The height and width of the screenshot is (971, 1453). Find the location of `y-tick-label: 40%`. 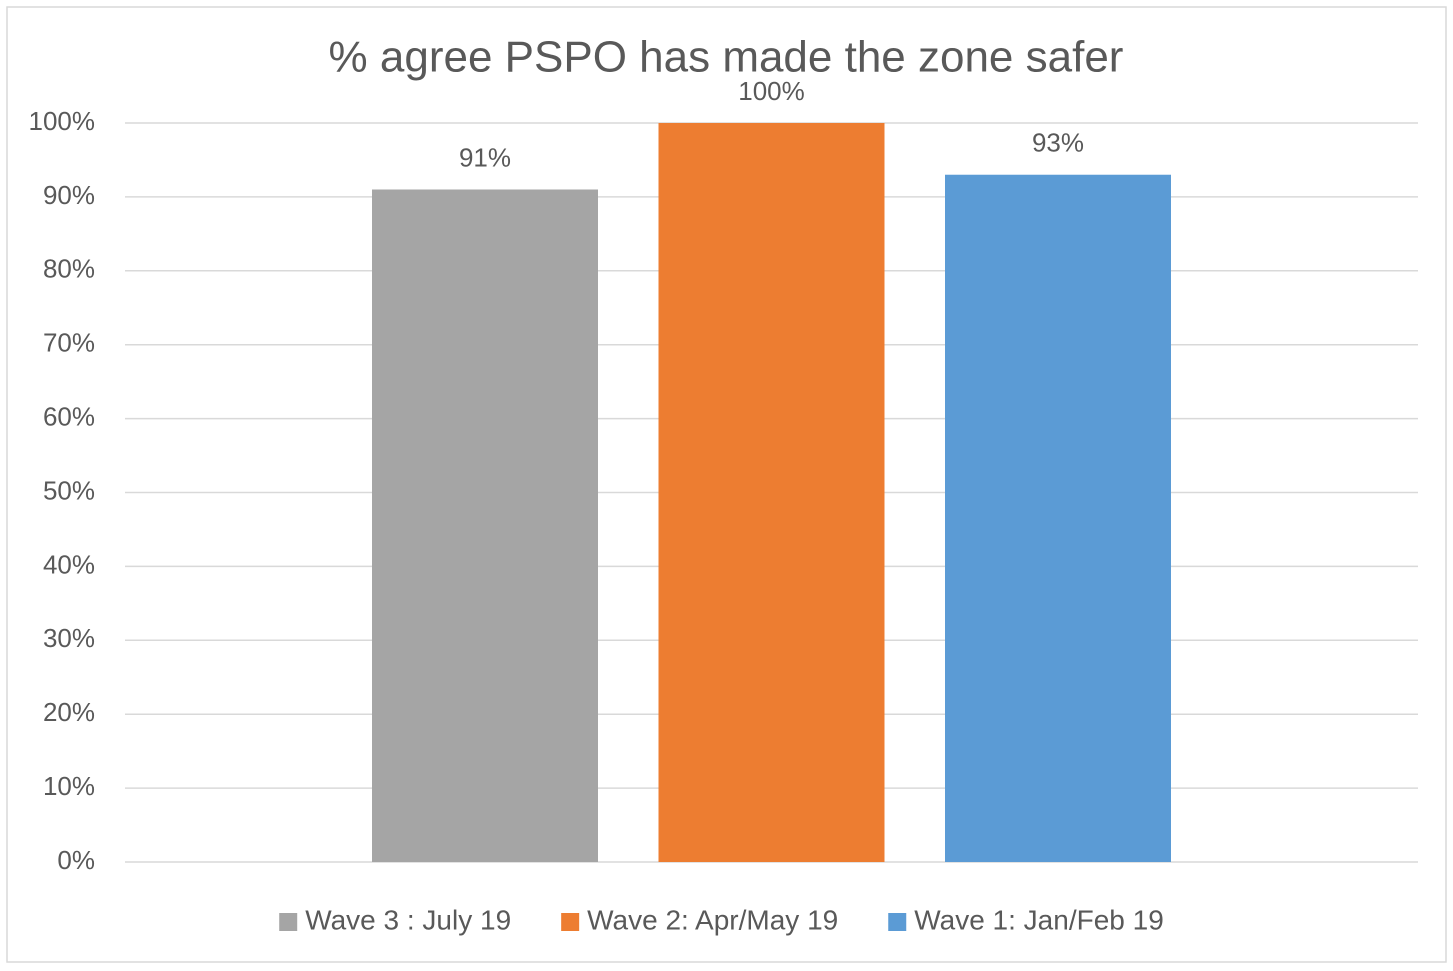

y-tick-label: 40% is located at coordinates (69, 564).